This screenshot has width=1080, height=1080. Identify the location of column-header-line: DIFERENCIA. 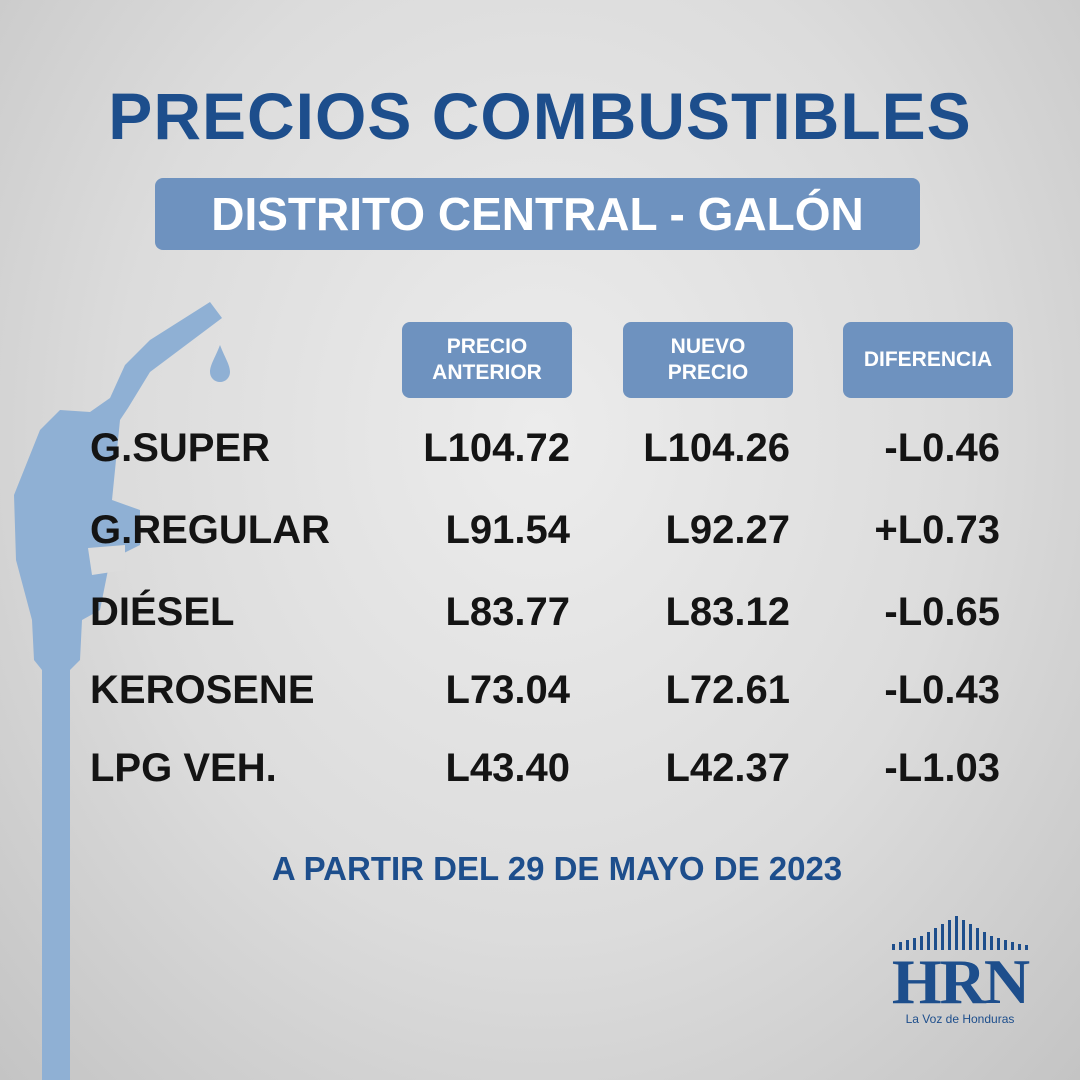
(928, 359).